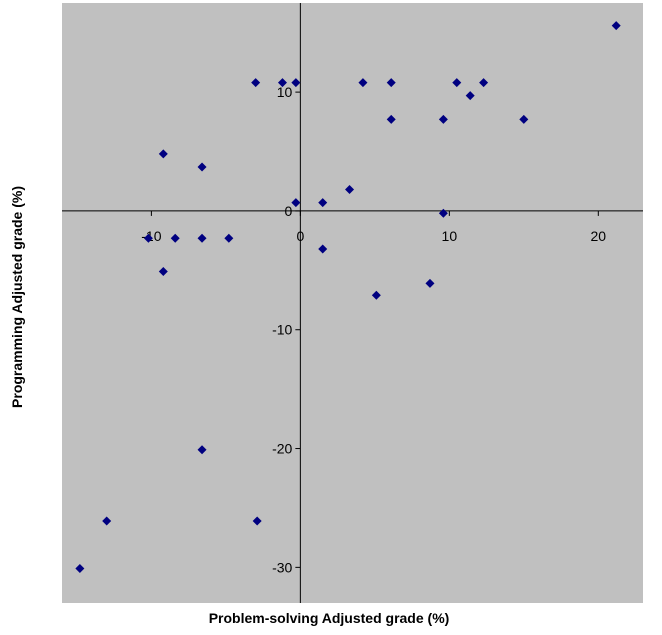  Describe the element at coordinates (289, 211) in the screenshot. I see `y-tick-label: 0` at that location.